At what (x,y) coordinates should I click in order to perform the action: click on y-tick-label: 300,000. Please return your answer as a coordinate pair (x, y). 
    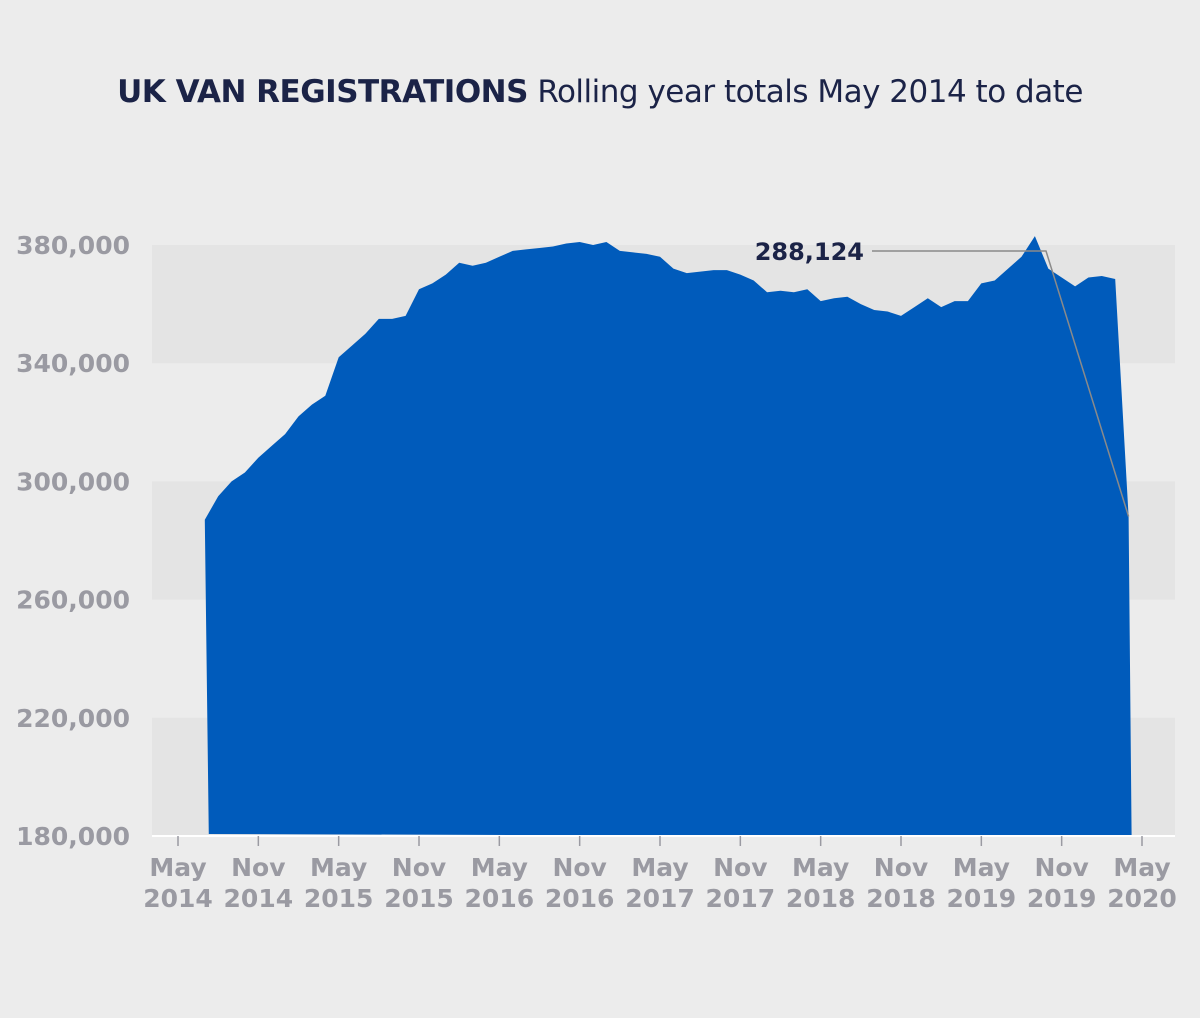
    Looking at the image, I should click on (73, 481).